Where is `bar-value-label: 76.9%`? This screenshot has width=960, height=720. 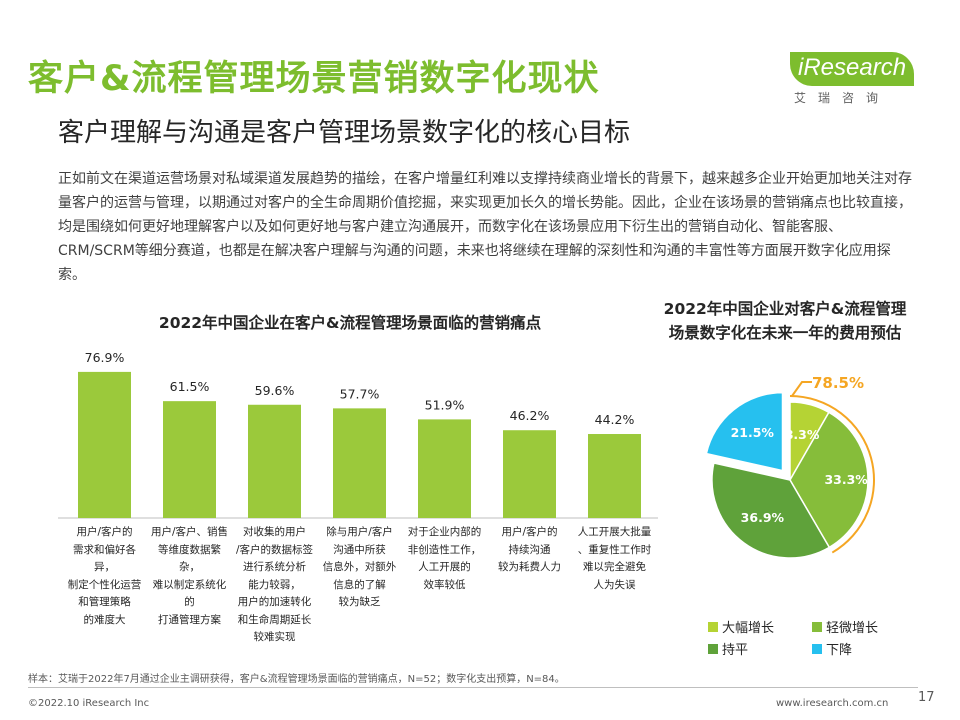 bar-value-label: 76.9% is located at coordinates (105, 357).